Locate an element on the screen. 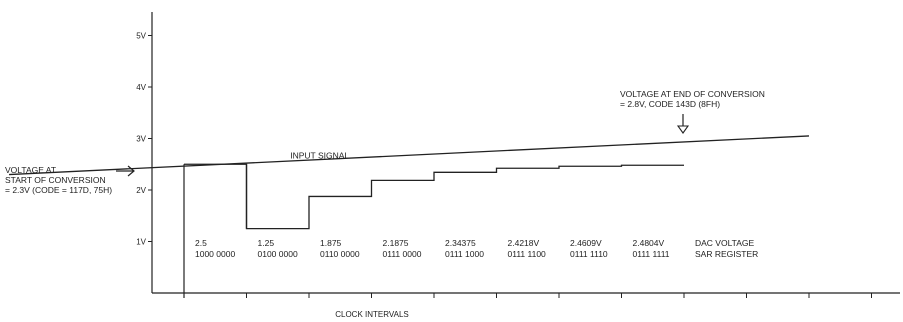 The height and width of the screenshot is (322, 903). step-dac-value: 2.4218V is located at coordinates (524, 243).